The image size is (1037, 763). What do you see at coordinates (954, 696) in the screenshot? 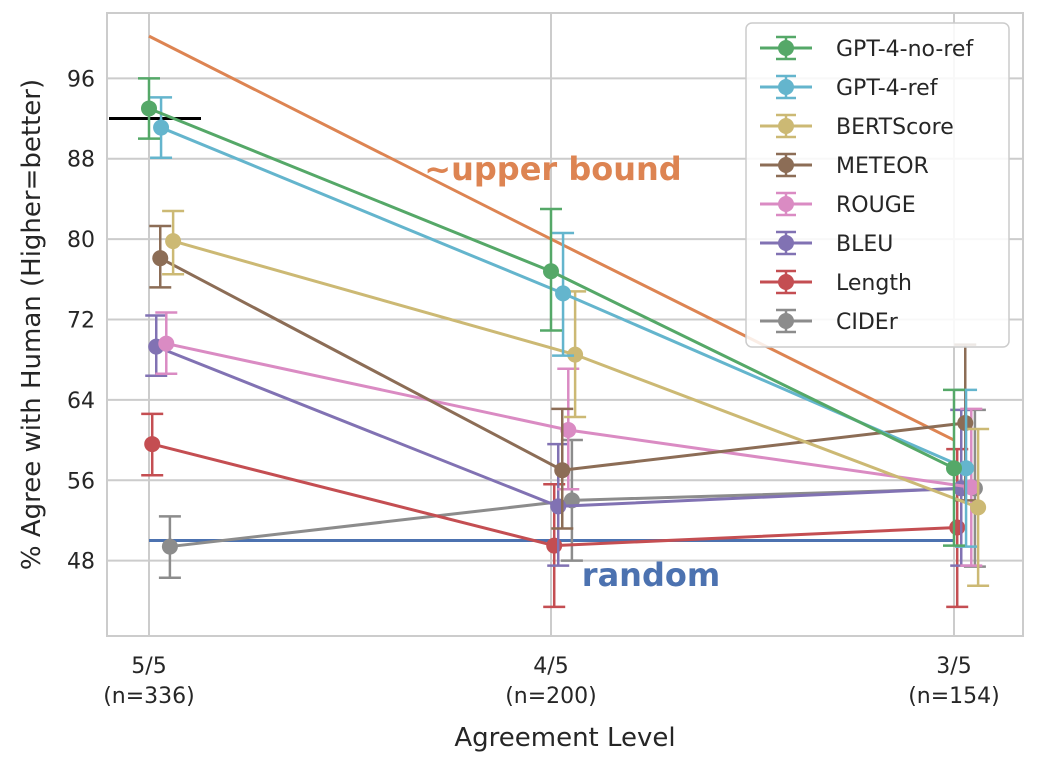
I see `x-tick-label: (n=154)` at bounding box center [954, 696].